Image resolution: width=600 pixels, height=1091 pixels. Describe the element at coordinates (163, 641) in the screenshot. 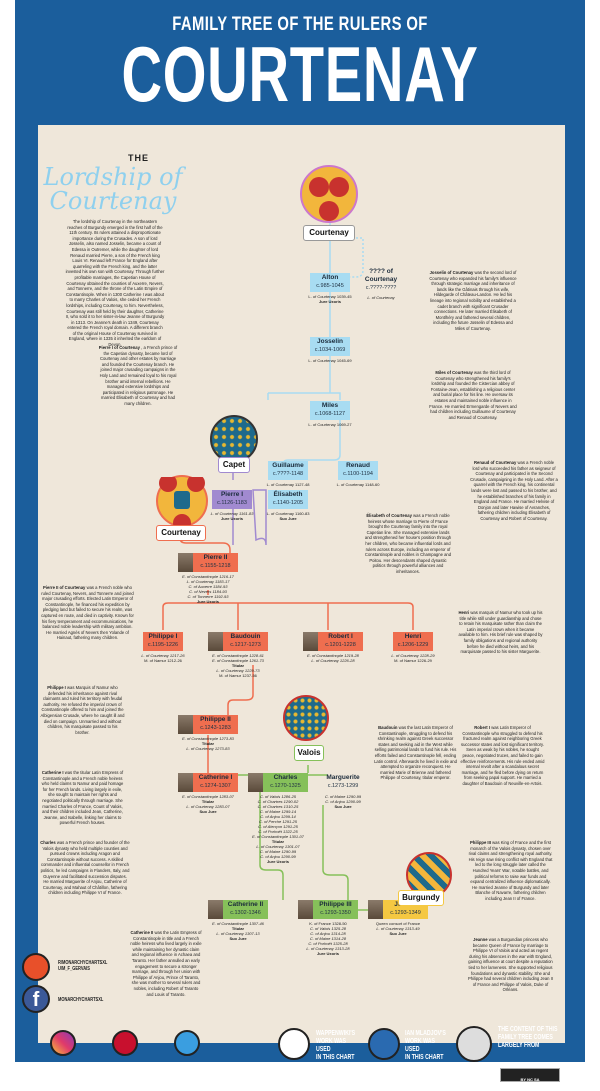

I see `person-philippe1: Philippe I c.1195-1226` at that location.